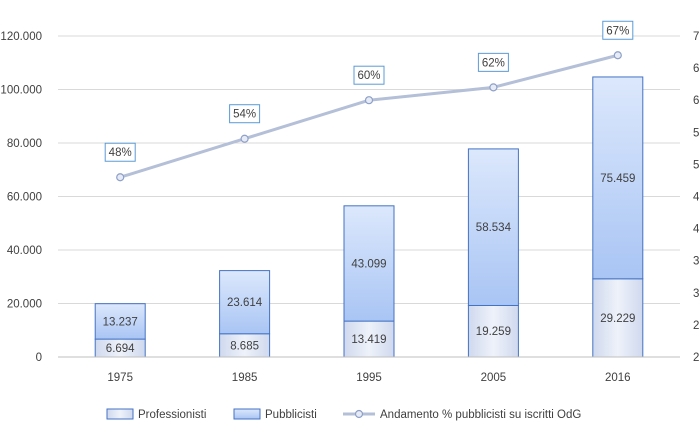 Image resolution: width=700 pixels, height=446 pixels. What do you see at coordinates (39, 358) in the screenshot?
I see `y-tick-label: 0` at bounding box center [39, 358].